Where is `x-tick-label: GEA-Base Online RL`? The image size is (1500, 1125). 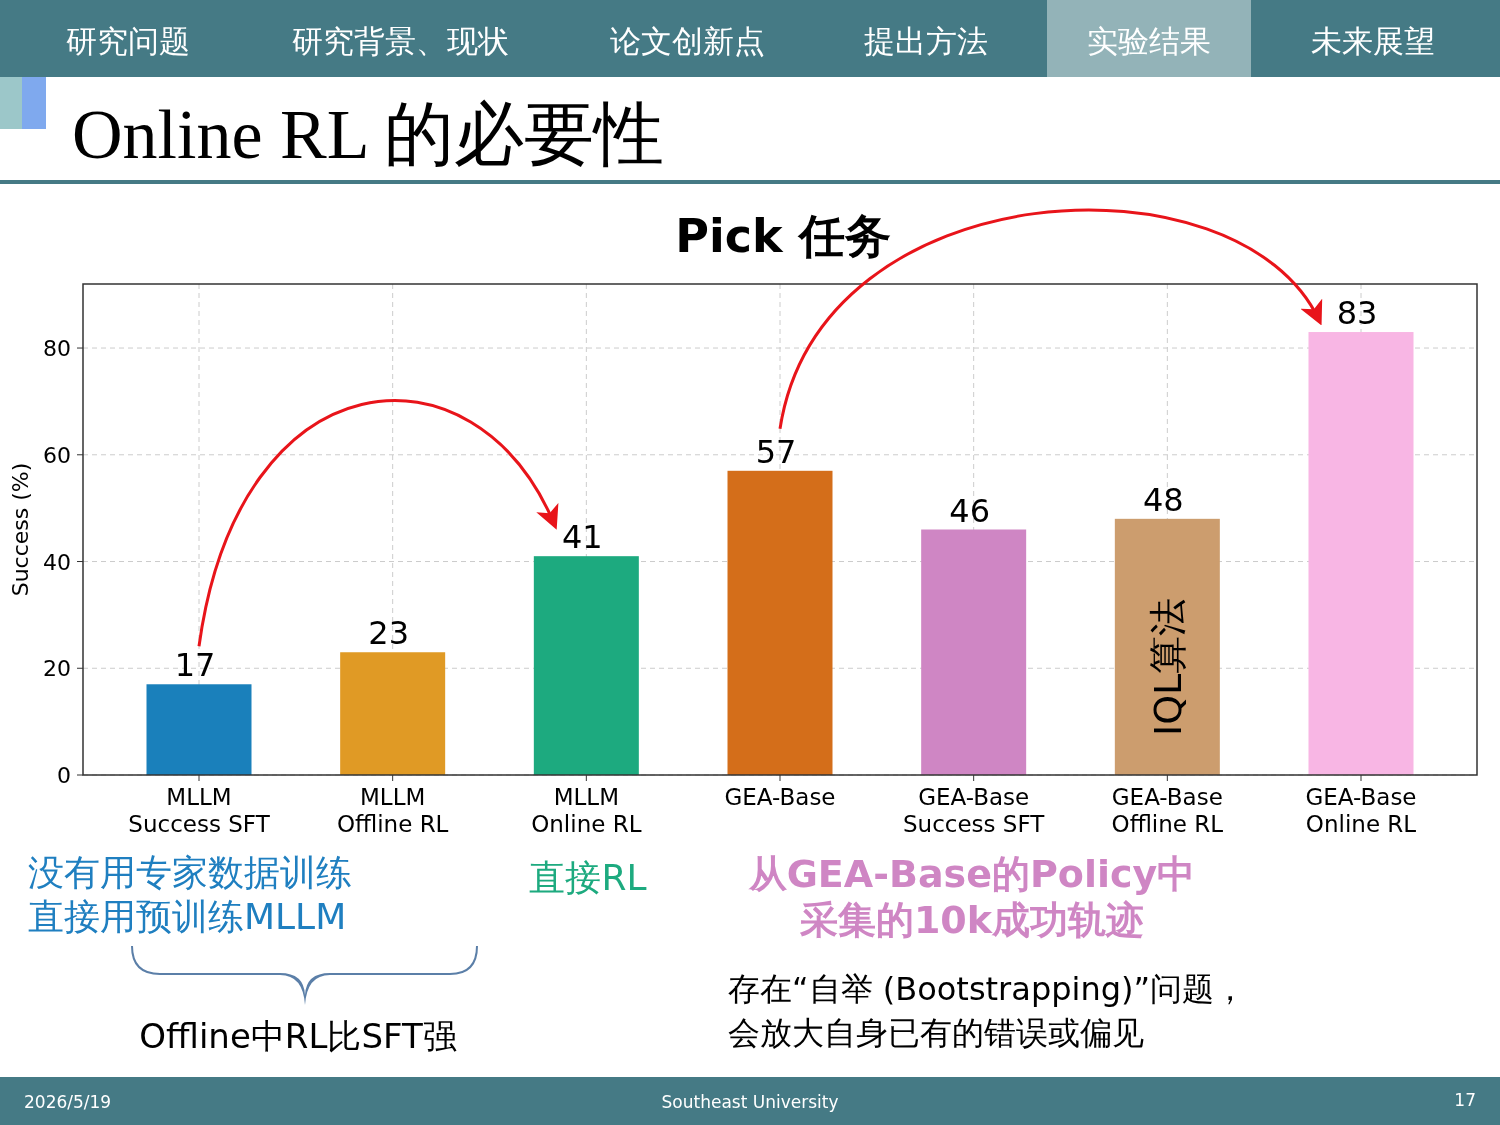 x-tick-label: GEA-Base Online RL is located at coordinates (1361, 810).